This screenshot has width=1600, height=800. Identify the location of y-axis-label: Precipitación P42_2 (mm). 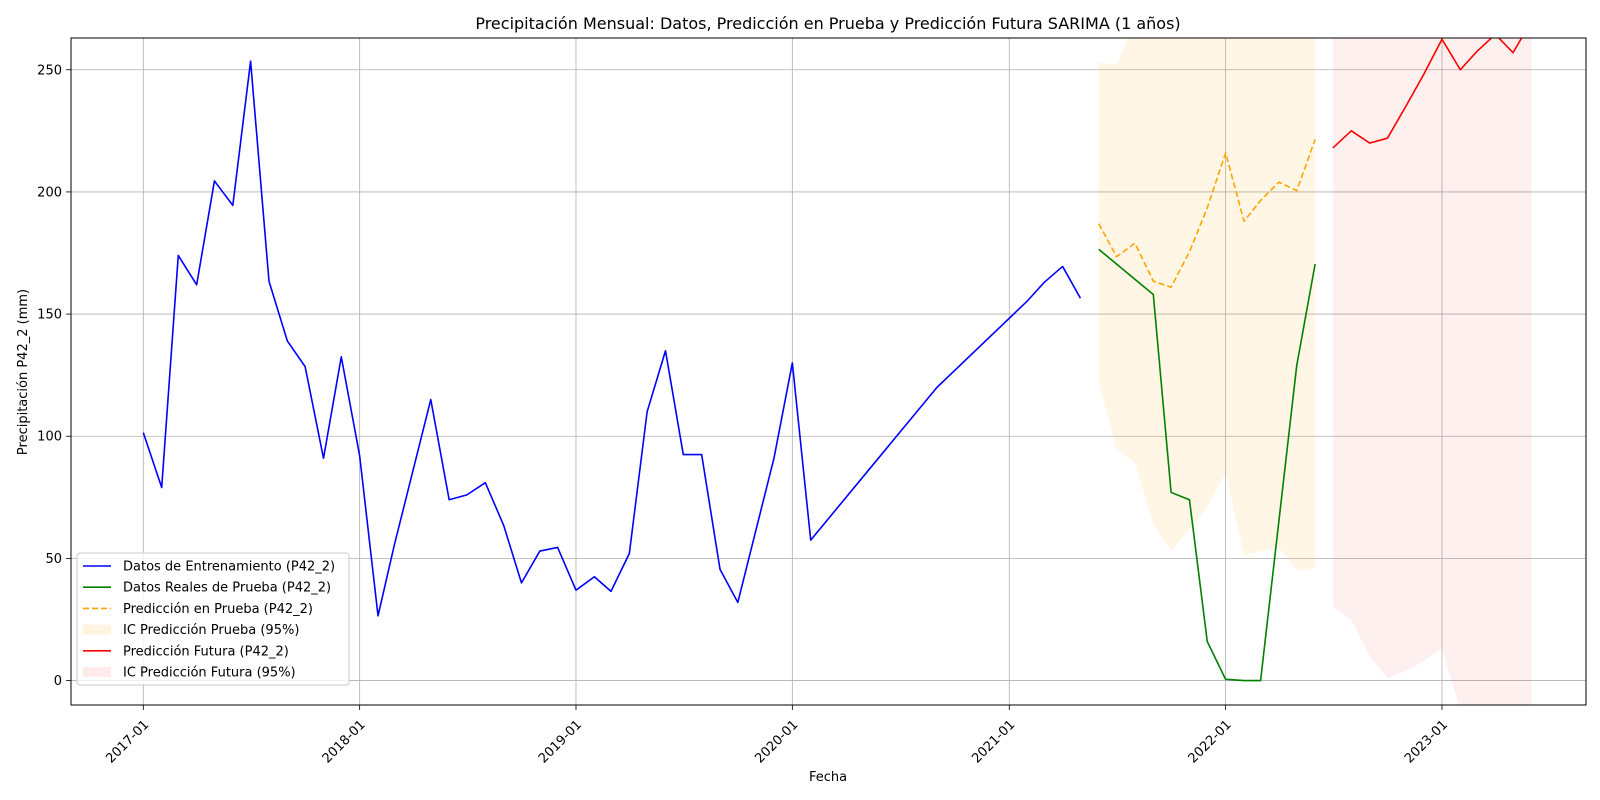
(23, 372).